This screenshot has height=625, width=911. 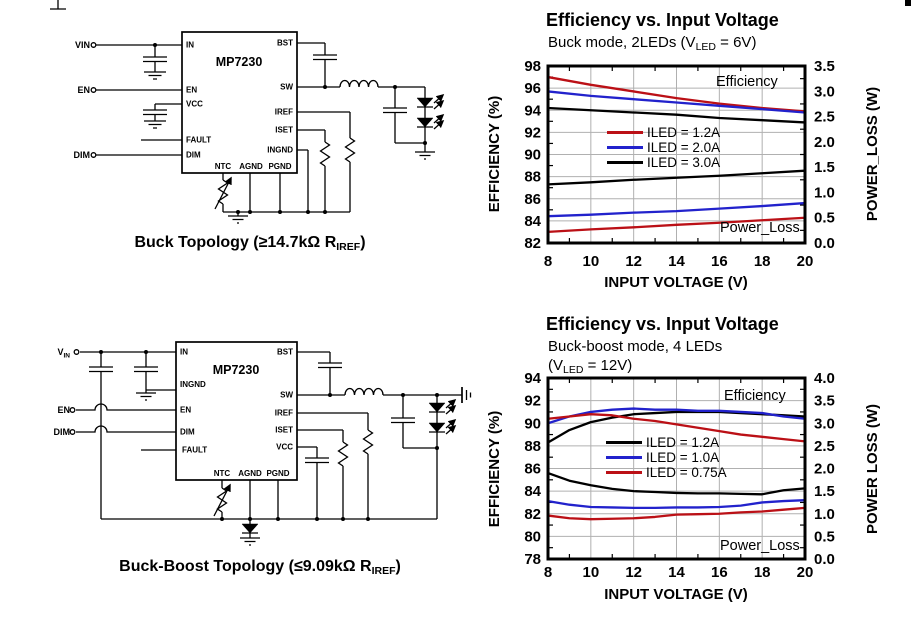 I want to click on pin-pgnd: PGND, so click(x=277, y=473).